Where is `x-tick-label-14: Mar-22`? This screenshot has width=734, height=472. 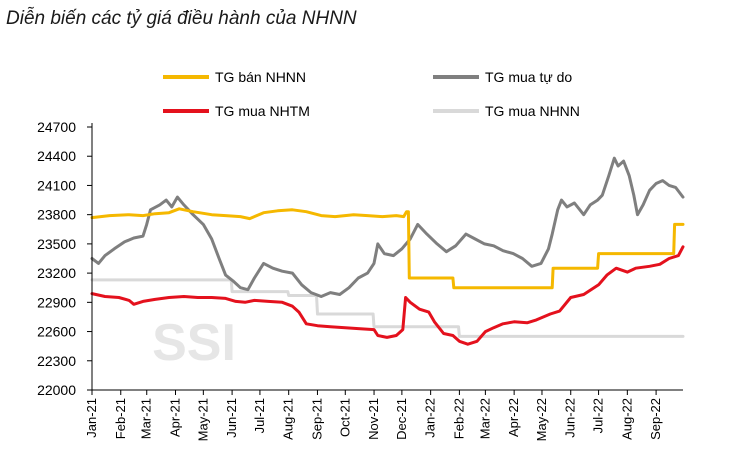
x-tick-label-14: Mar-22 is located at coordinates (484, 418).